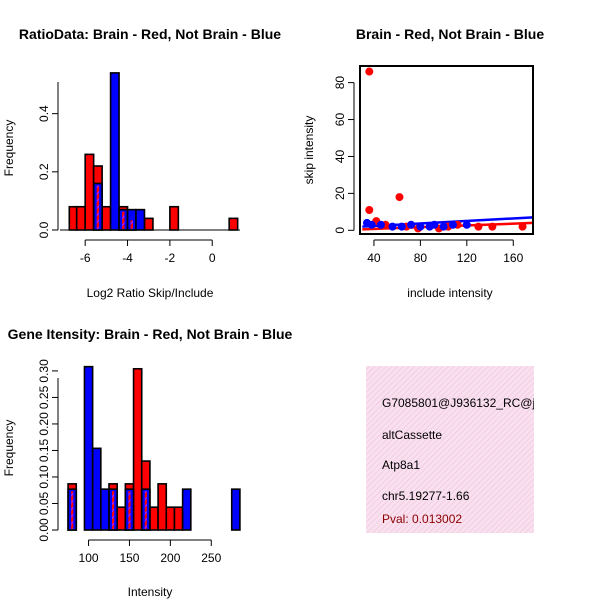 This screenshot has height=605, width=600. Describe the element at coordinates (340, 193) in the screenshot. I see `scatter-y-tick-label: 20` at that location.